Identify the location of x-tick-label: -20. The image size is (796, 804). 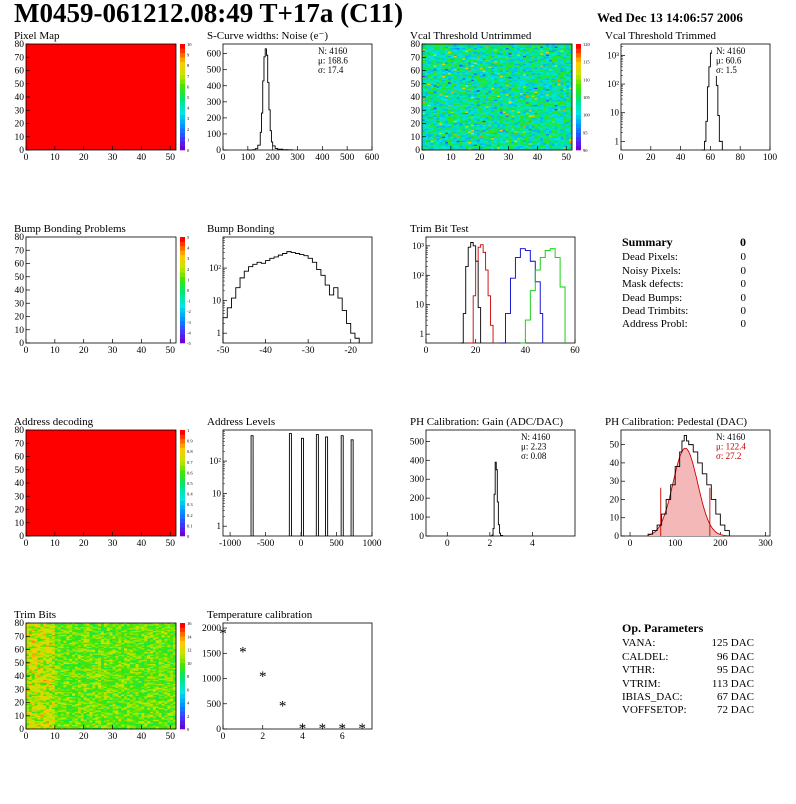
(350, 351).